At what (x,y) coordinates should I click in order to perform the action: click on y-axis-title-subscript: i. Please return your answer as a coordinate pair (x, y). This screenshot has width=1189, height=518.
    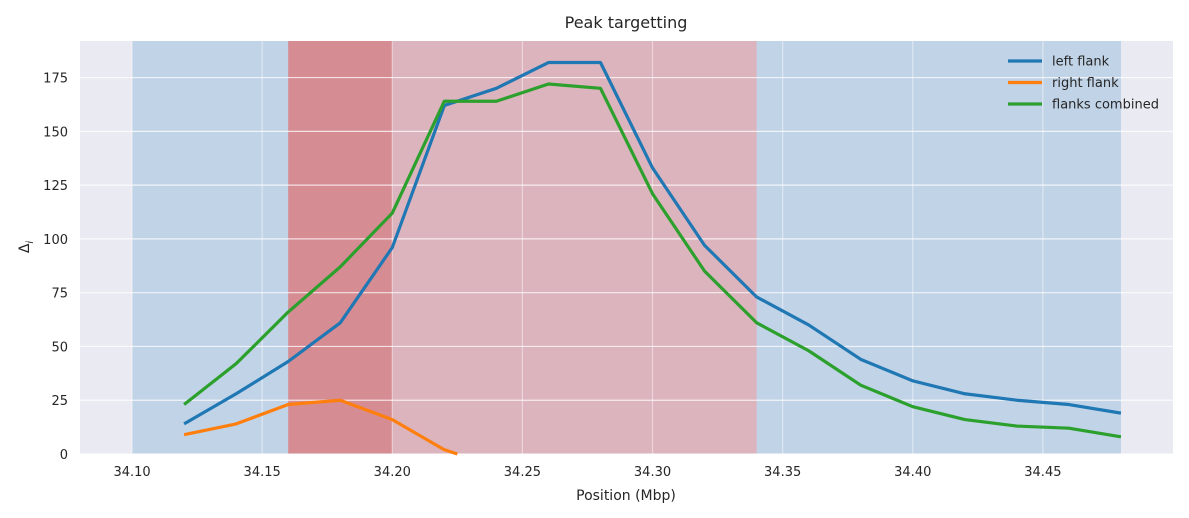
    Looking at the image, I should click on (30, 242).